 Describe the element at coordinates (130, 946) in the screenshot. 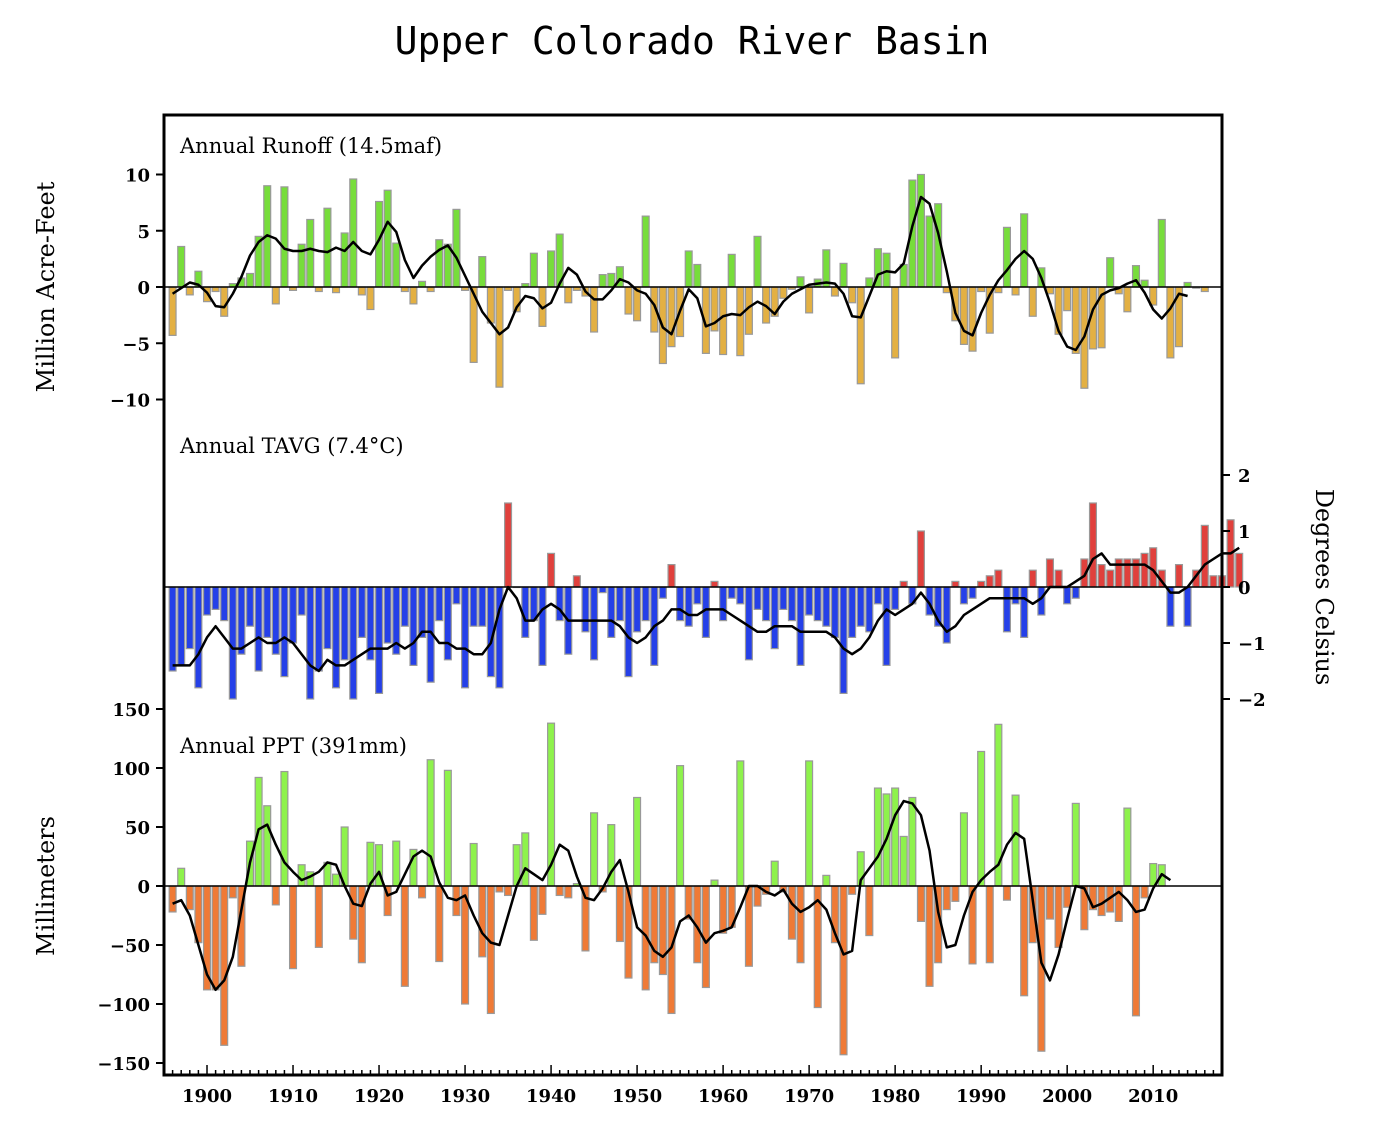

I see `ppt-ytick-label: −50` at that location.